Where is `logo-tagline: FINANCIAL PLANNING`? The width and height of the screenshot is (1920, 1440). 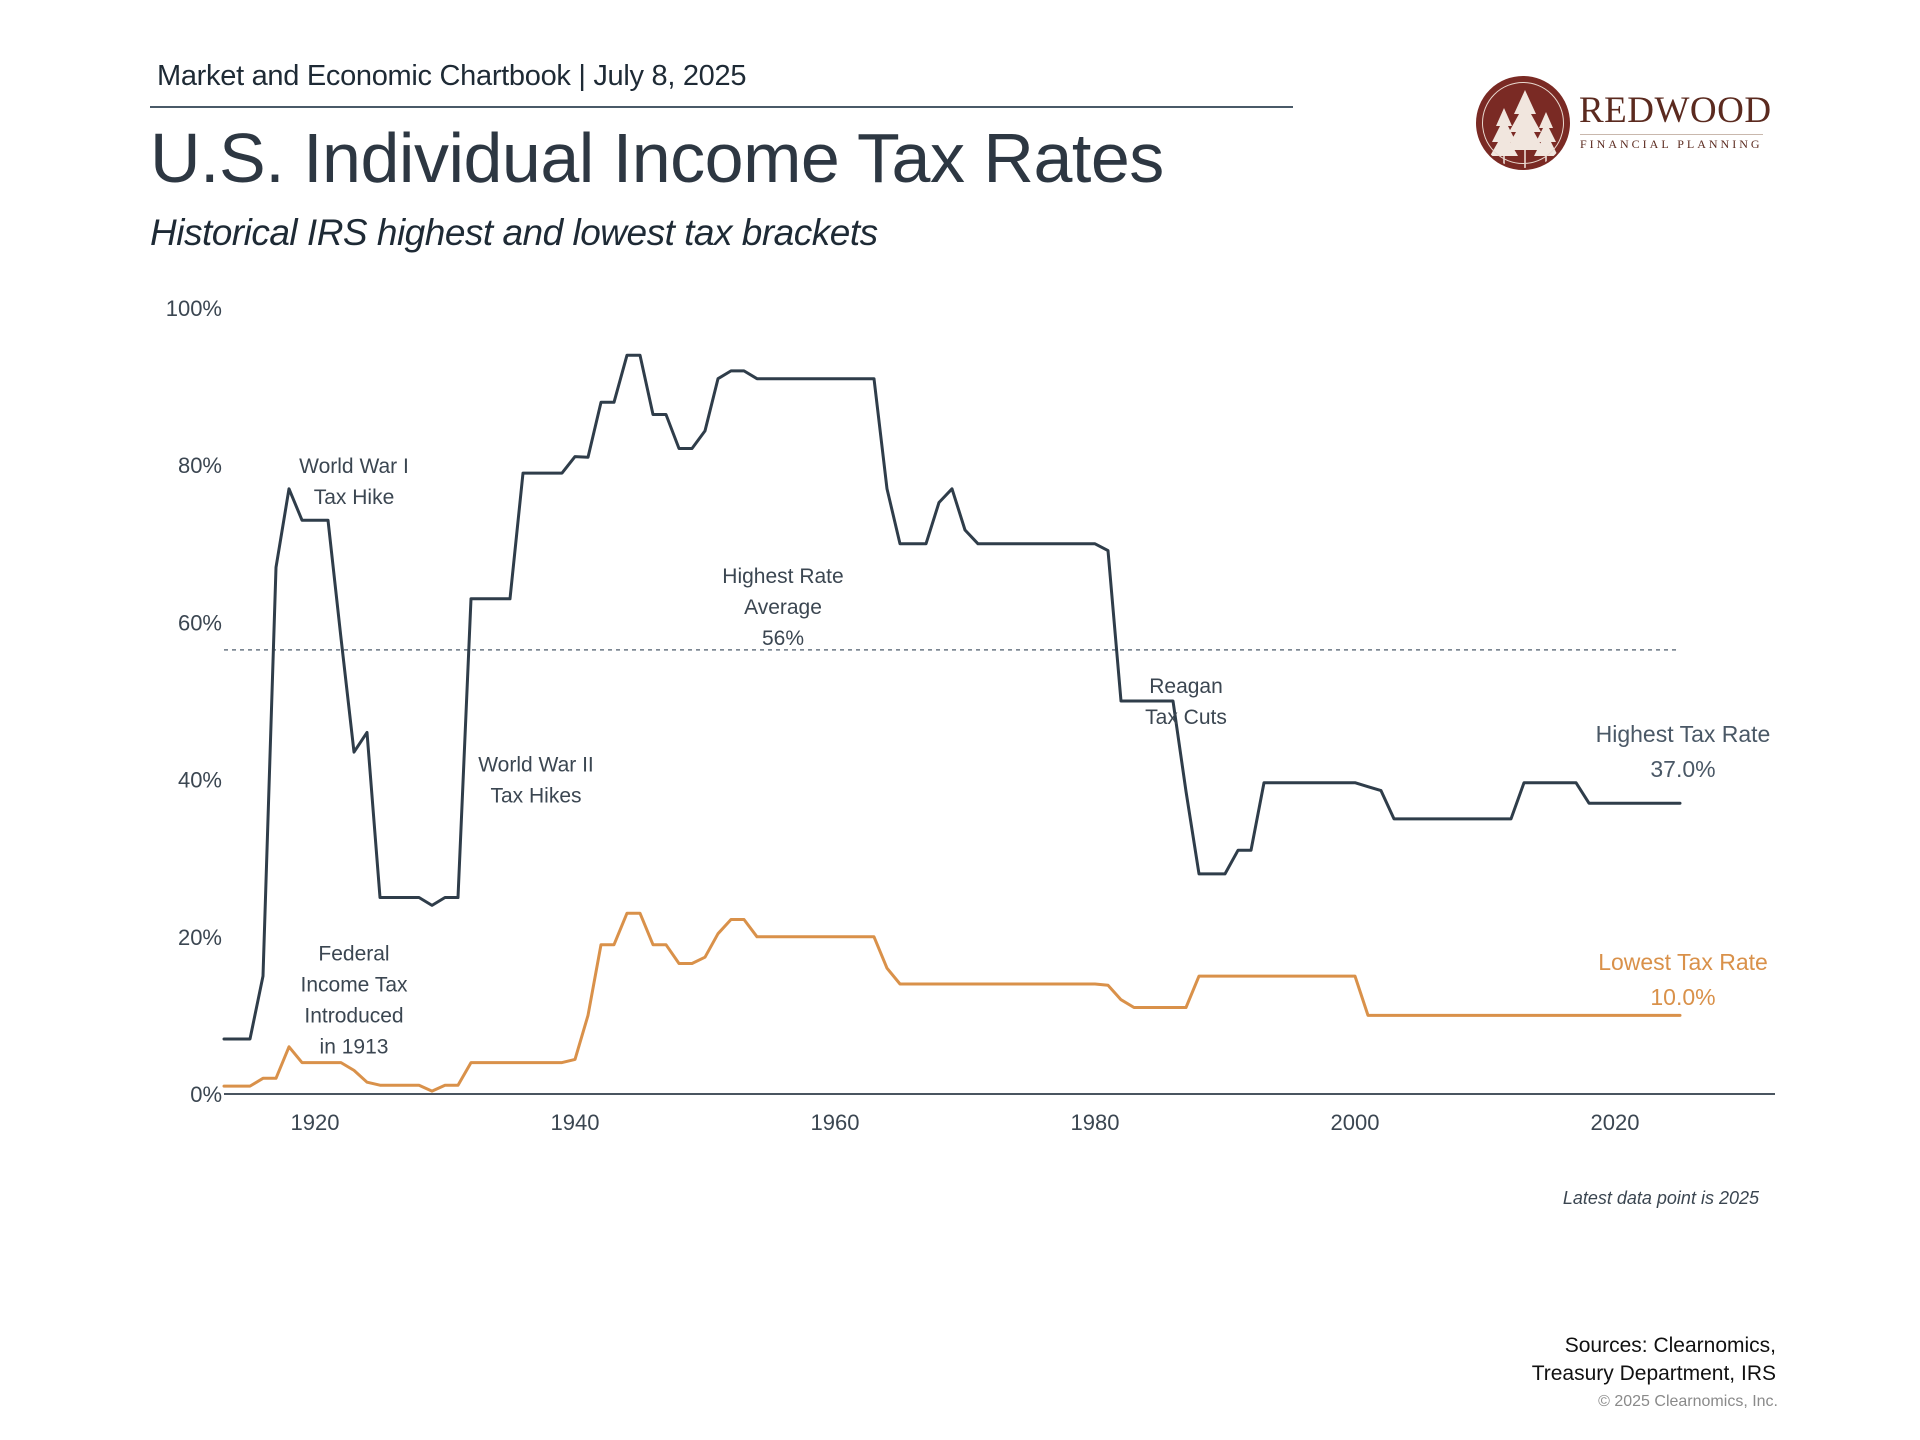 logo-tagline: FINANCIAL PLANNING is located at coordinates (1671, 143).